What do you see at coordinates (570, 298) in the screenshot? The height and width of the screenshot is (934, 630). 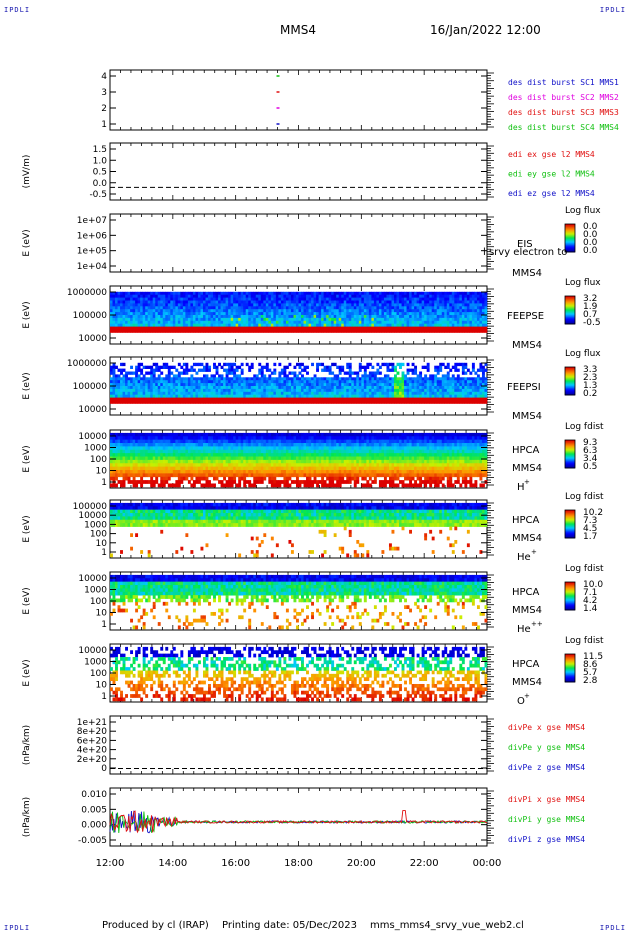 I see `colorbar-cell` at bounding box center [570, 298].